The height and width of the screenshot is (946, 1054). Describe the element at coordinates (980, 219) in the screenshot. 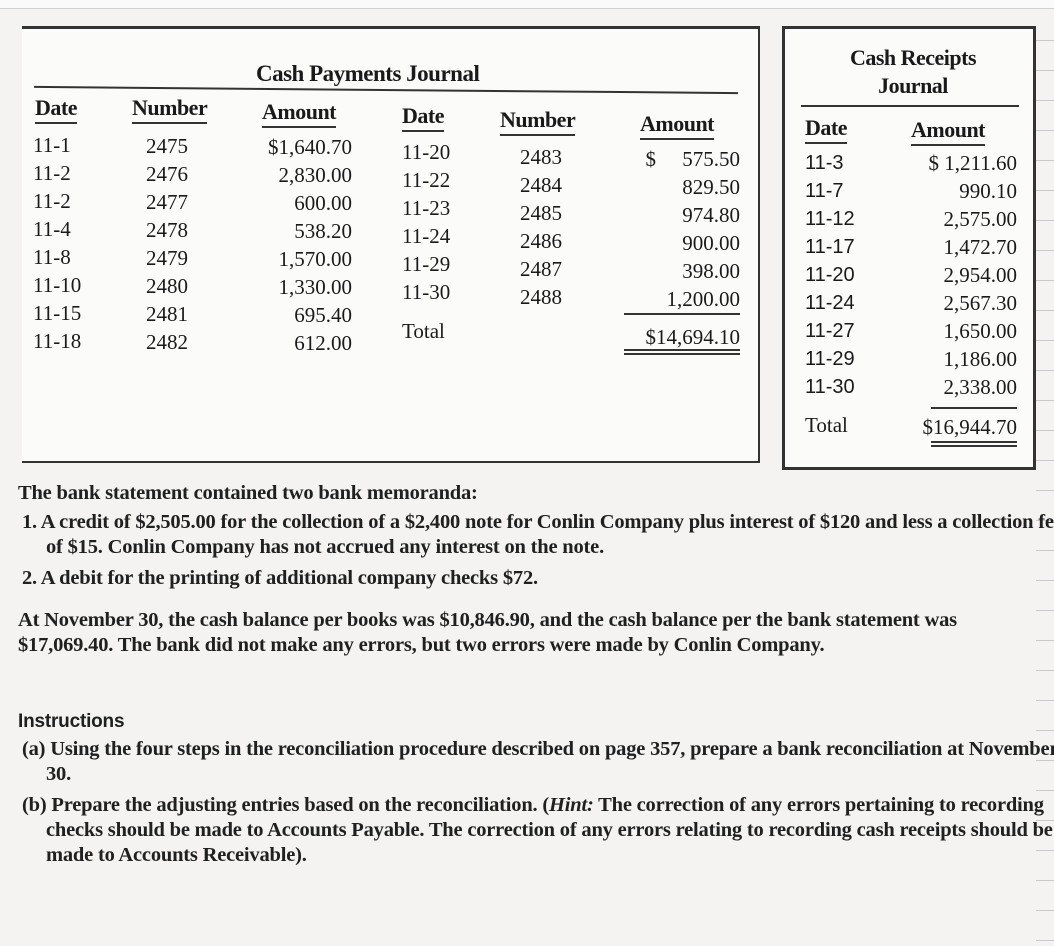

I see `cell: 2,575.00` at that location.